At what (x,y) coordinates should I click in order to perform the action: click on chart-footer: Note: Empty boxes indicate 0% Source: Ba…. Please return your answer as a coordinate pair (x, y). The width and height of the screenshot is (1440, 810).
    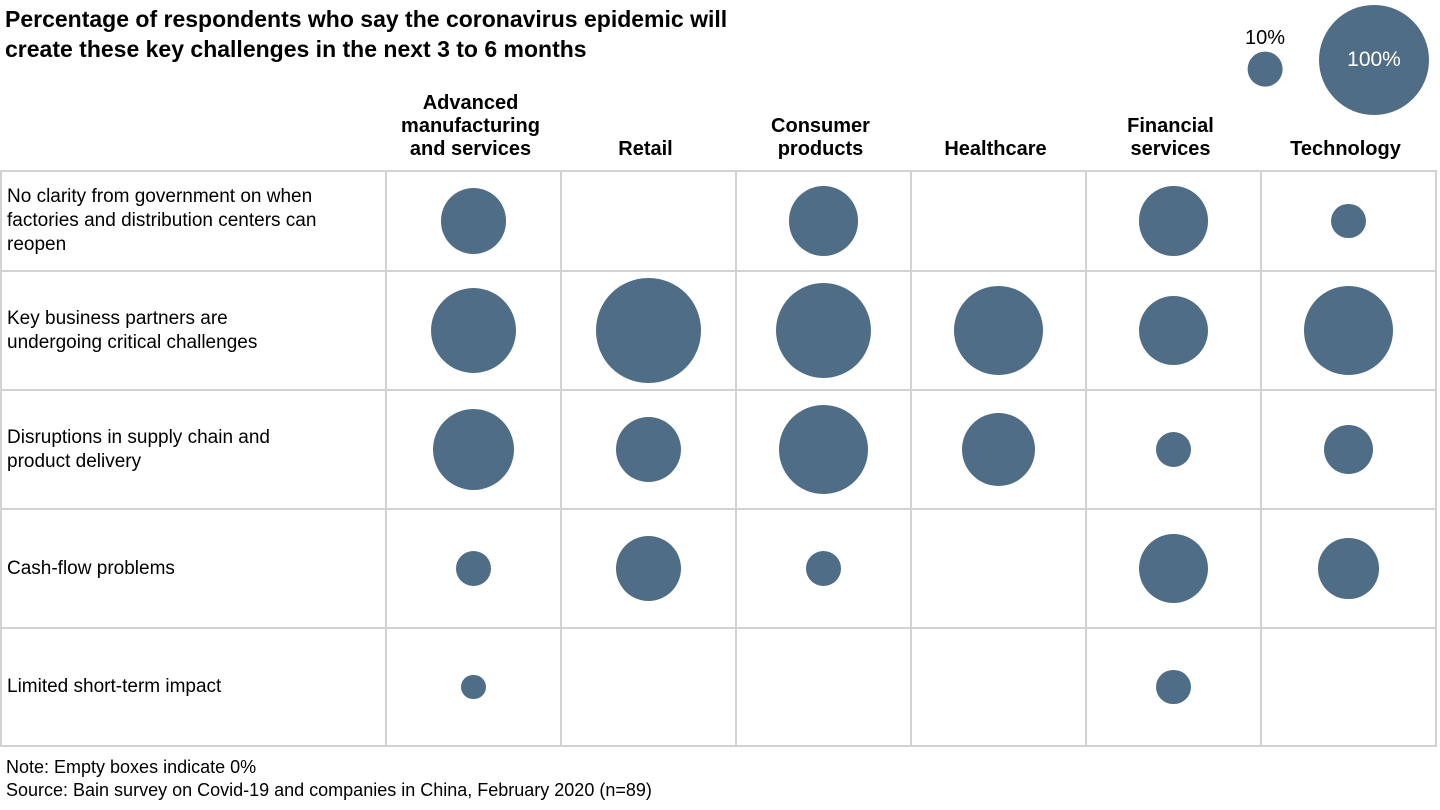
    Looking at the image, I should click on (329, 779).